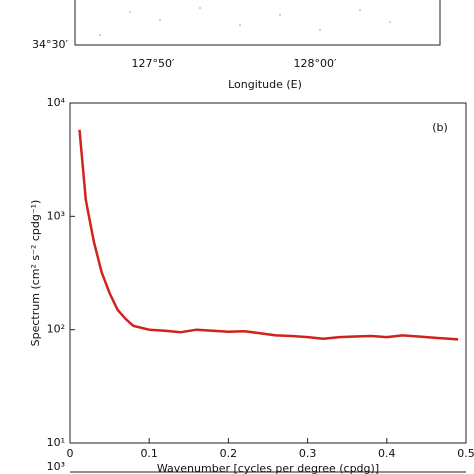 The image size is (474, 474). I want to click on x-tick-label: 0.2, so click(229, 453).